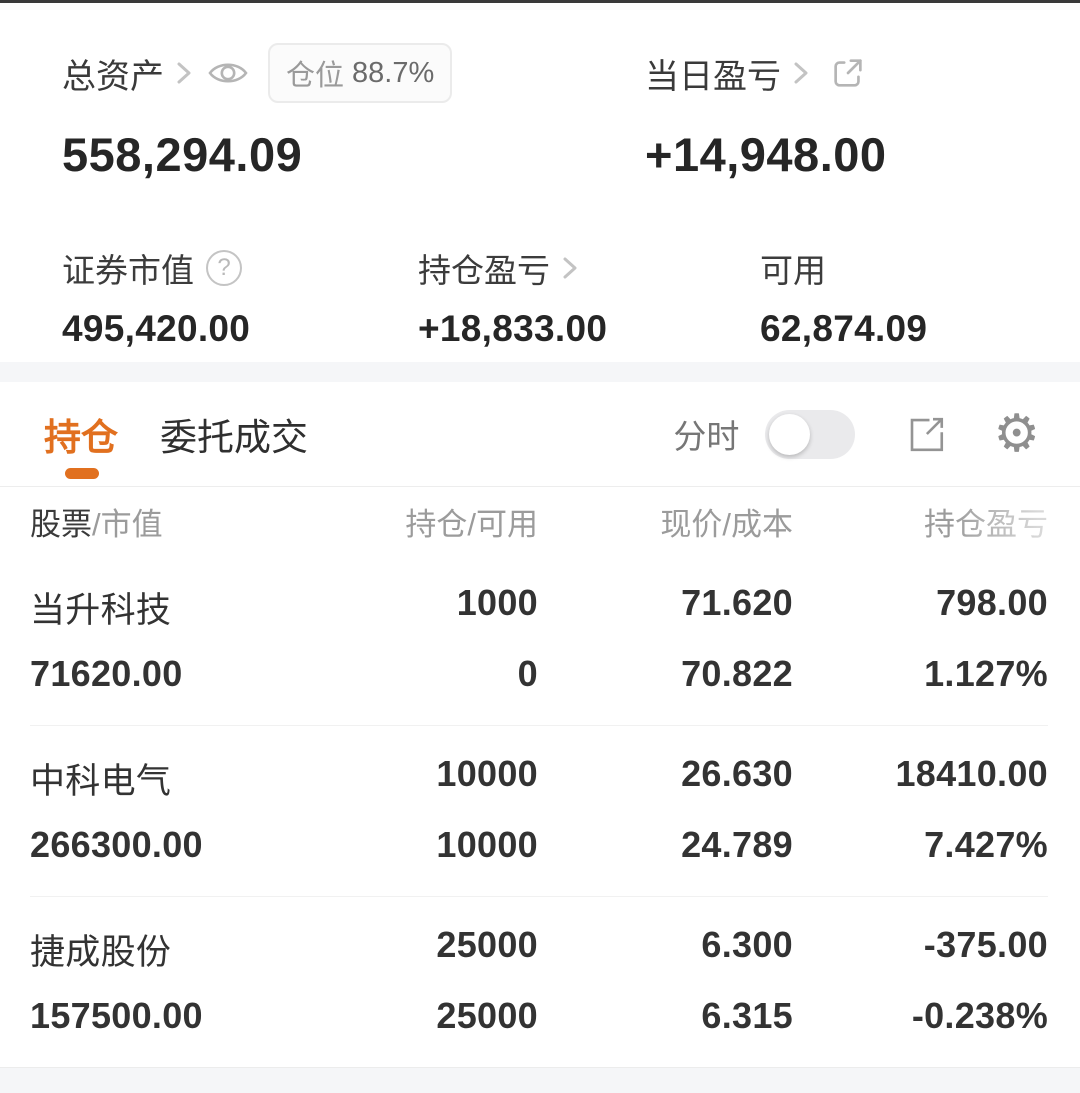  Describe the element at coordinates (393, 72) in the screenshot. I see `position-badge-value: 88.7%` at that location.